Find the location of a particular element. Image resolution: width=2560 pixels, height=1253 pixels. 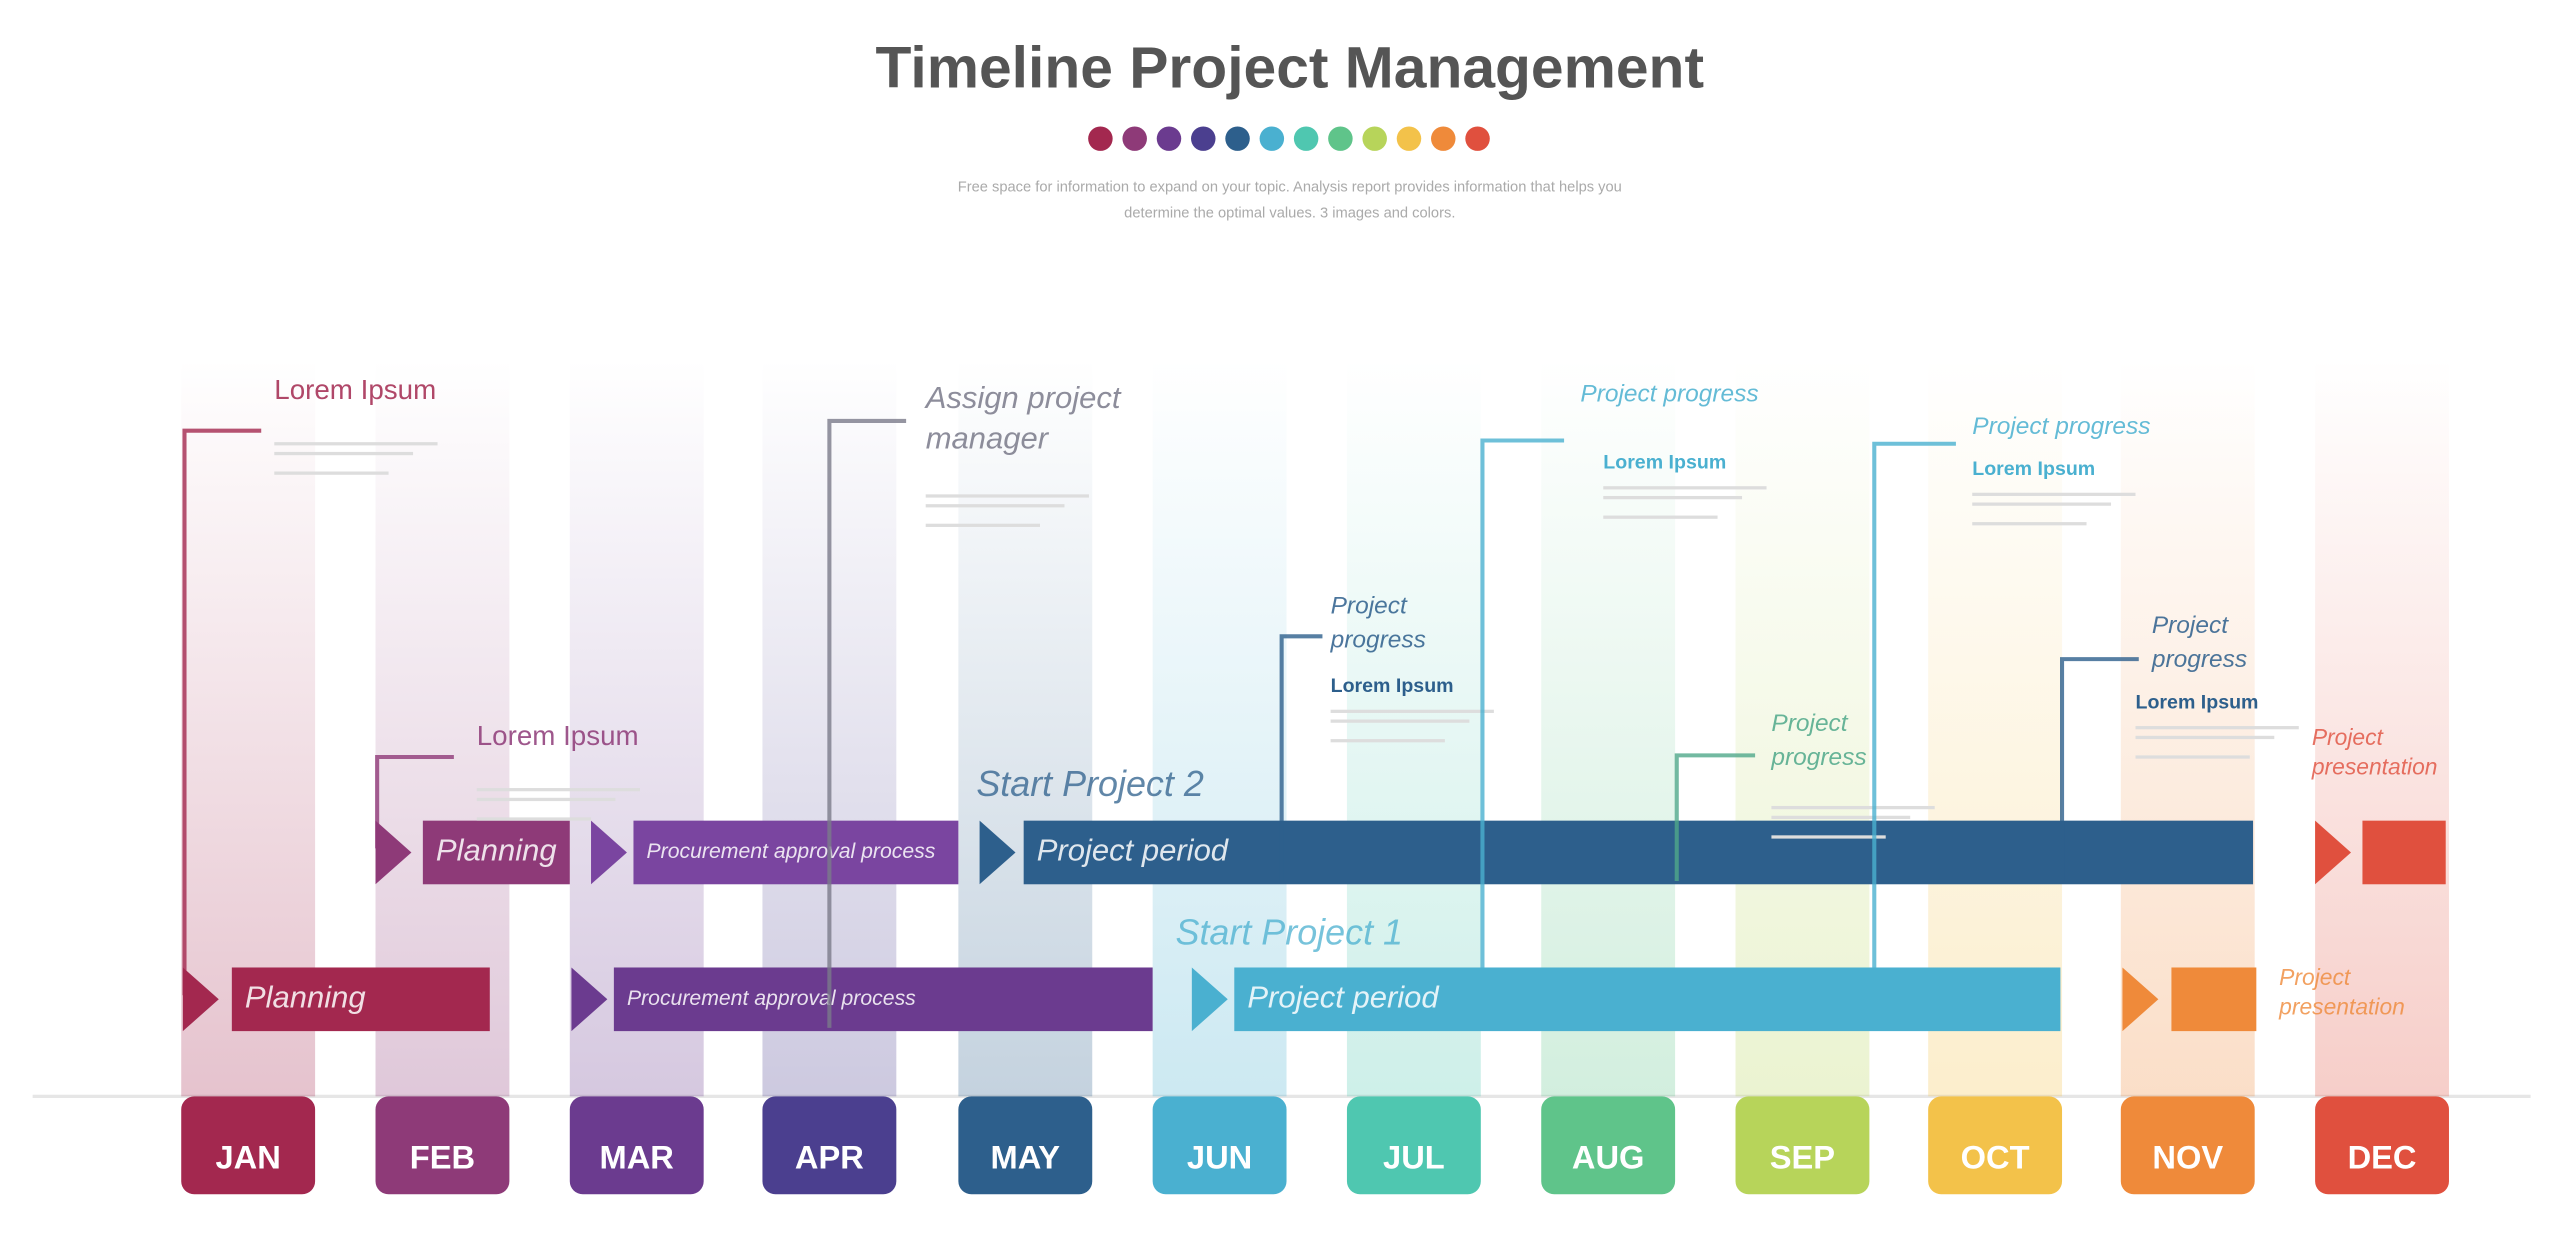

month-label: DEC is located at coordinates (2382, 1157).